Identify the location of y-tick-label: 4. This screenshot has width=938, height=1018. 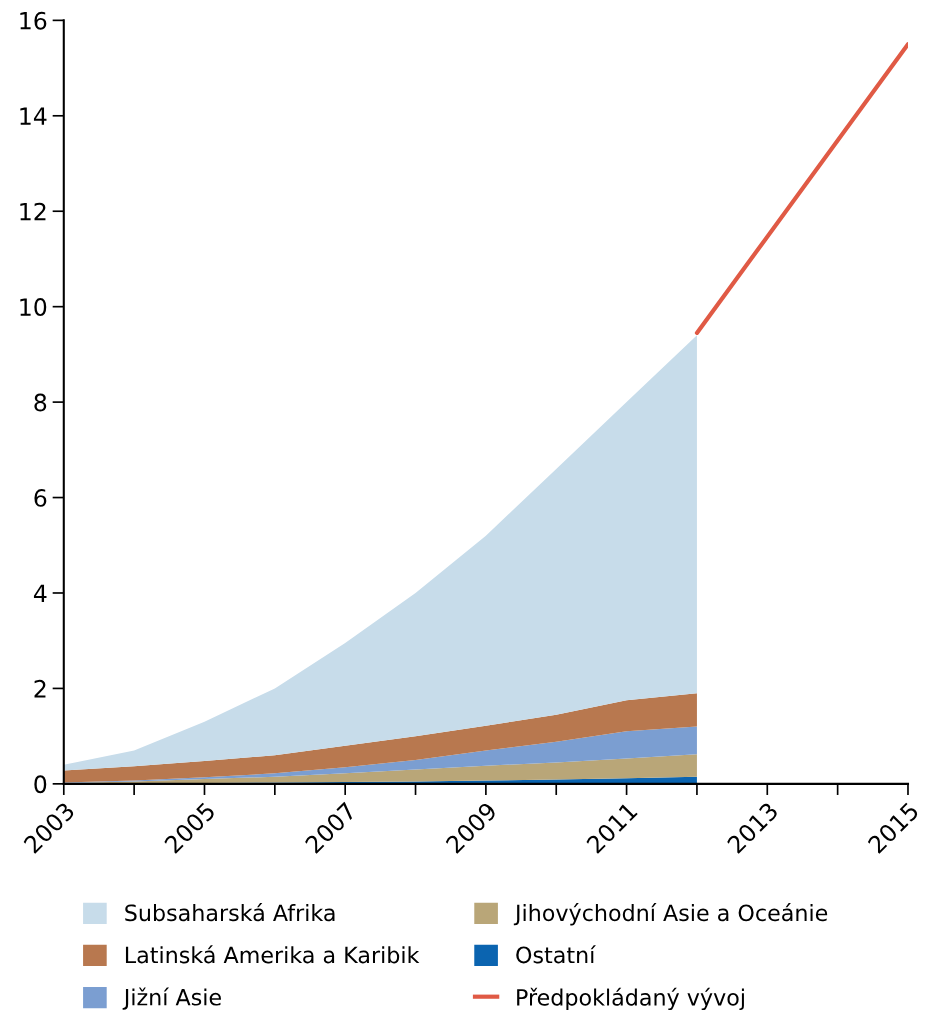
(40, 593).